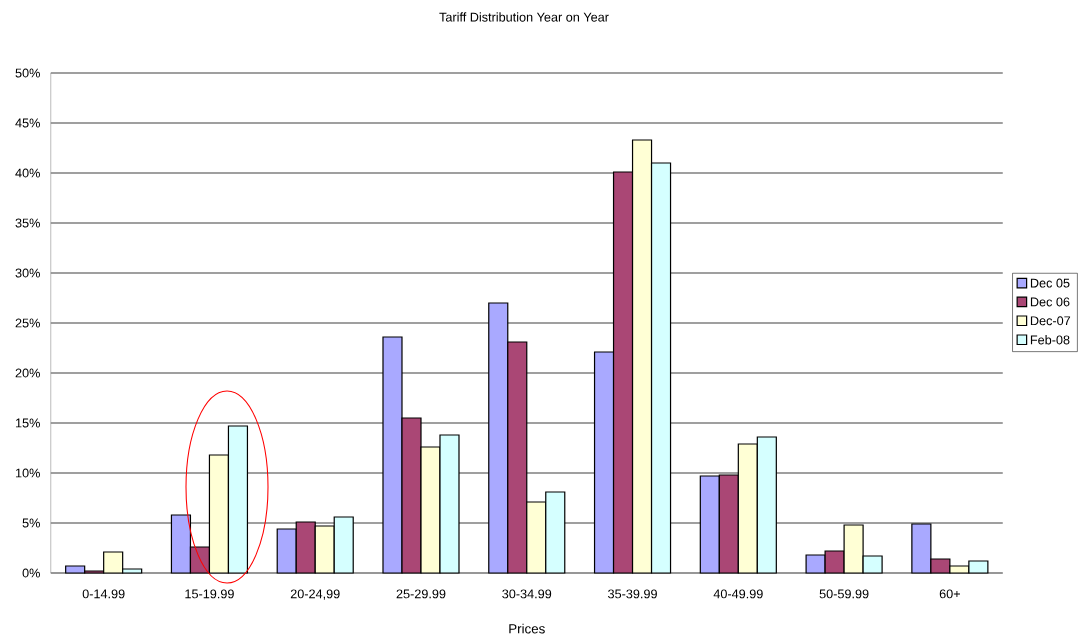 The height and width of the screenshot is (641, 1082). What do you see at coordinates (949, 594) in the screenshot?
I see `x-tick-label: 60+` at bounding box center [949, 594].